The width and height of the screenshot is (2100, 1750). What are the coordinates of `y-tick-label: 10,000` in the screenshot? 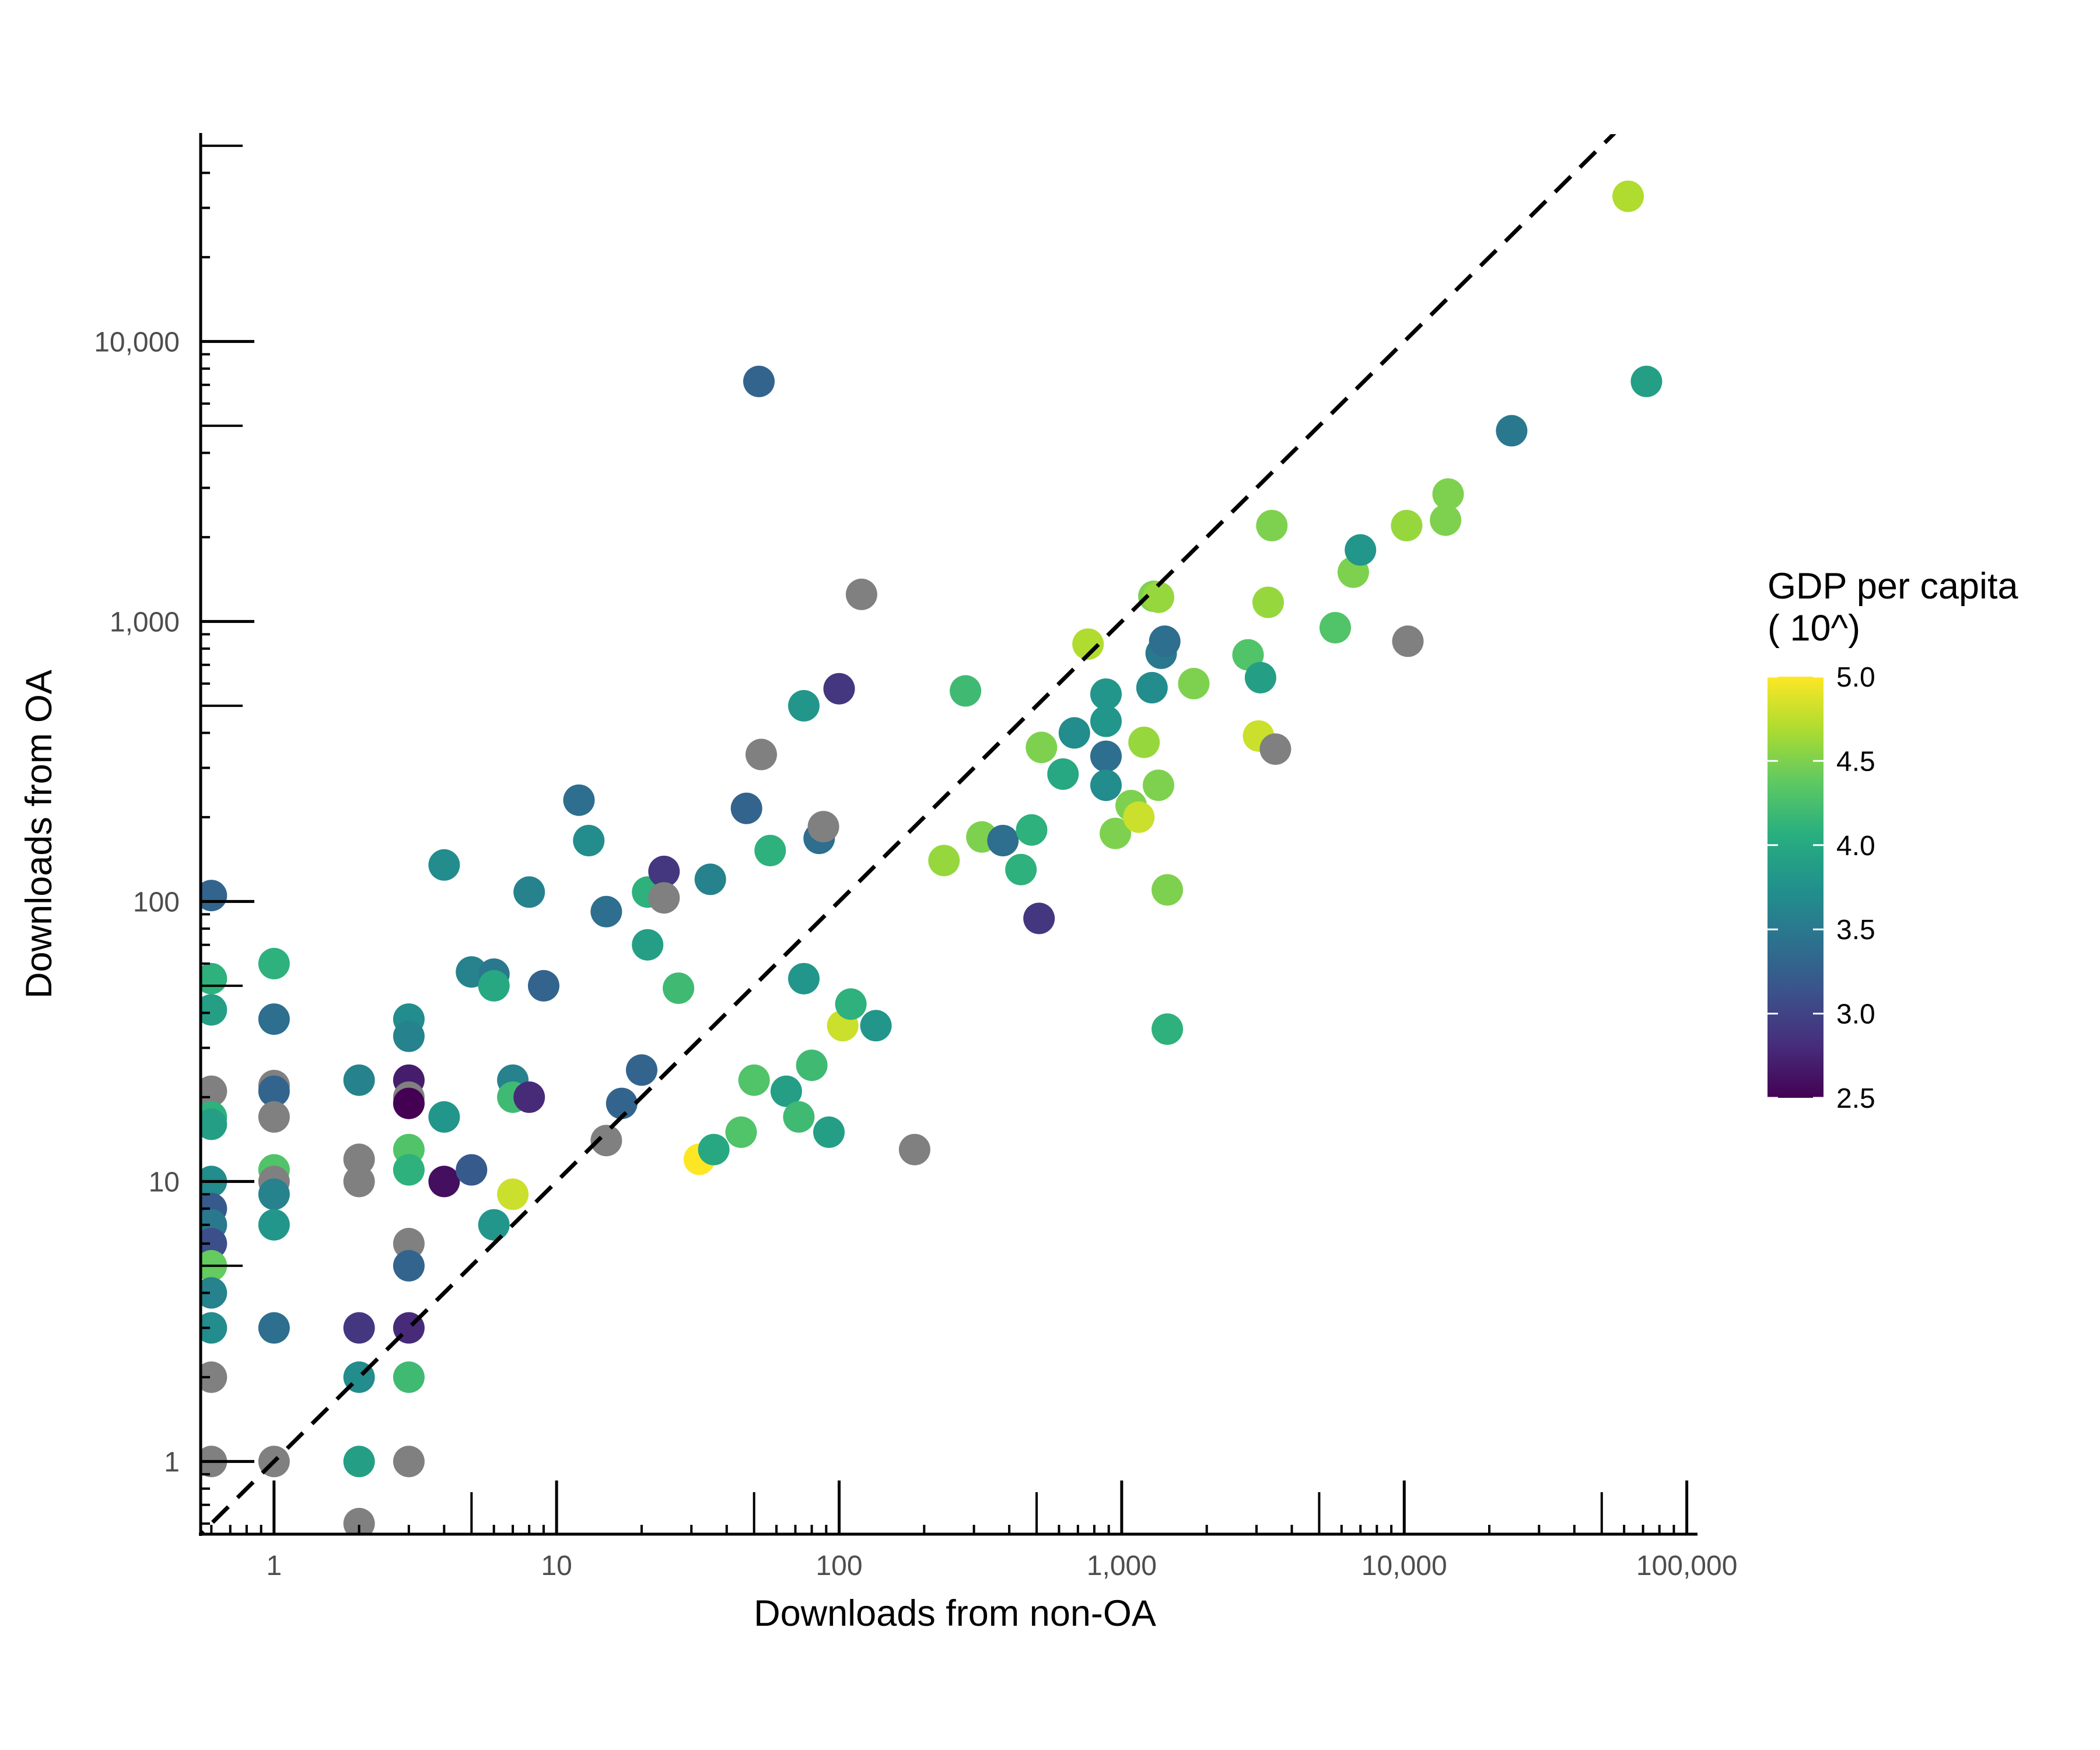 It's located at (137, 342).